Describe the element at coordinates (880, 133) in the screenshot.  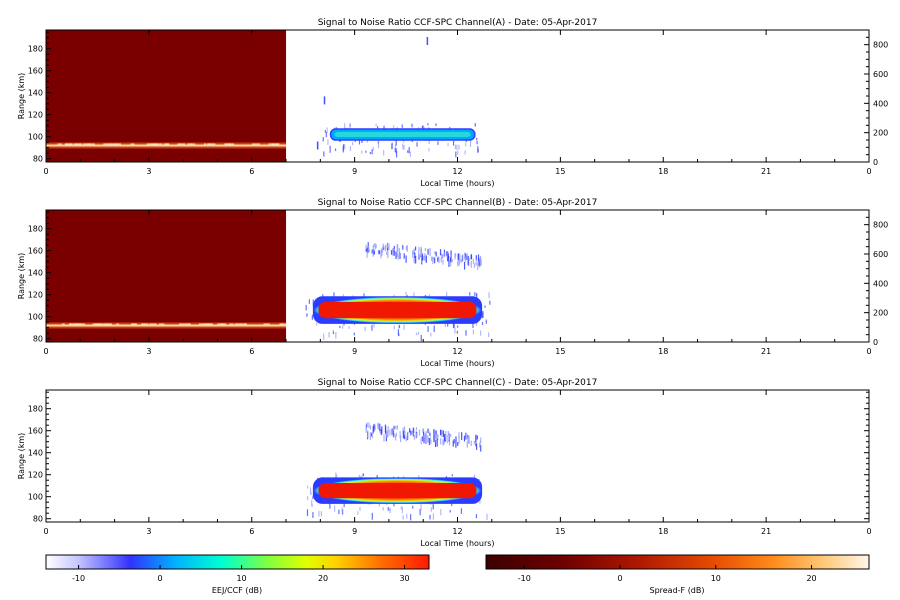
I see `right-tick-label: 200` at that location.